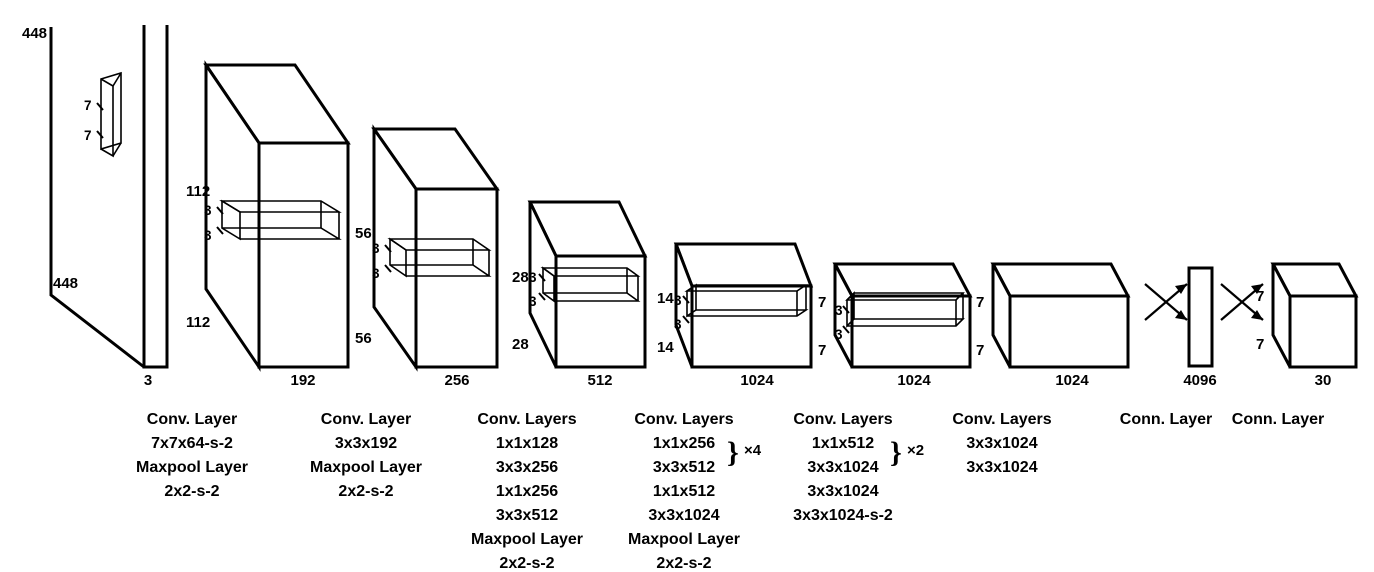 Image resolution: width=1374 pixels, height=572 pixels. Describe the element at coordinates (839, 334) in the screenshot. I see `block-5-kernel-label-b: 3` at that location.